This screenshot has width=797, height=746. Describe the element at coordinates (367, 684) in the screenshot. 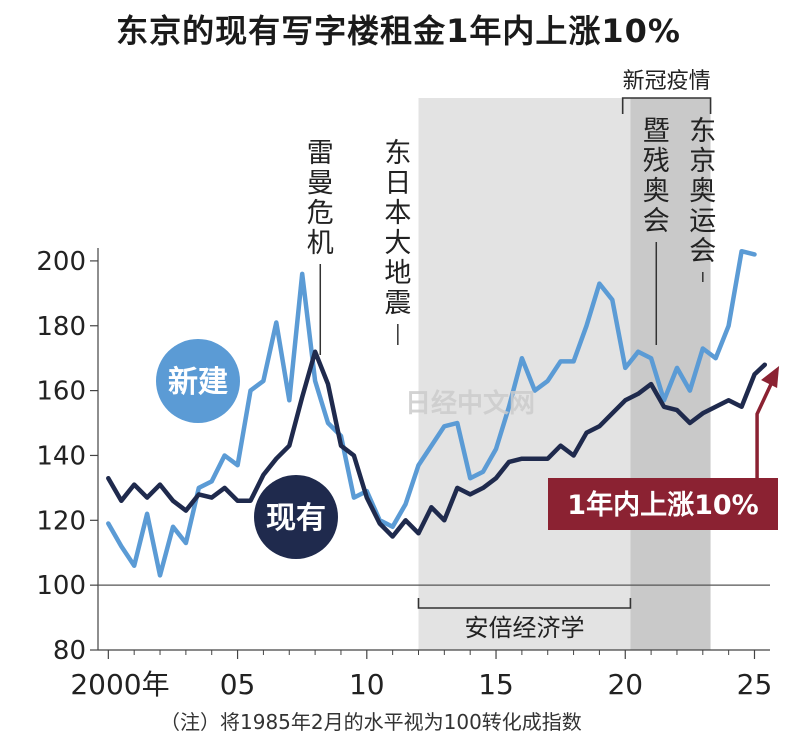

I see `x-tick-label: 10` at that location.